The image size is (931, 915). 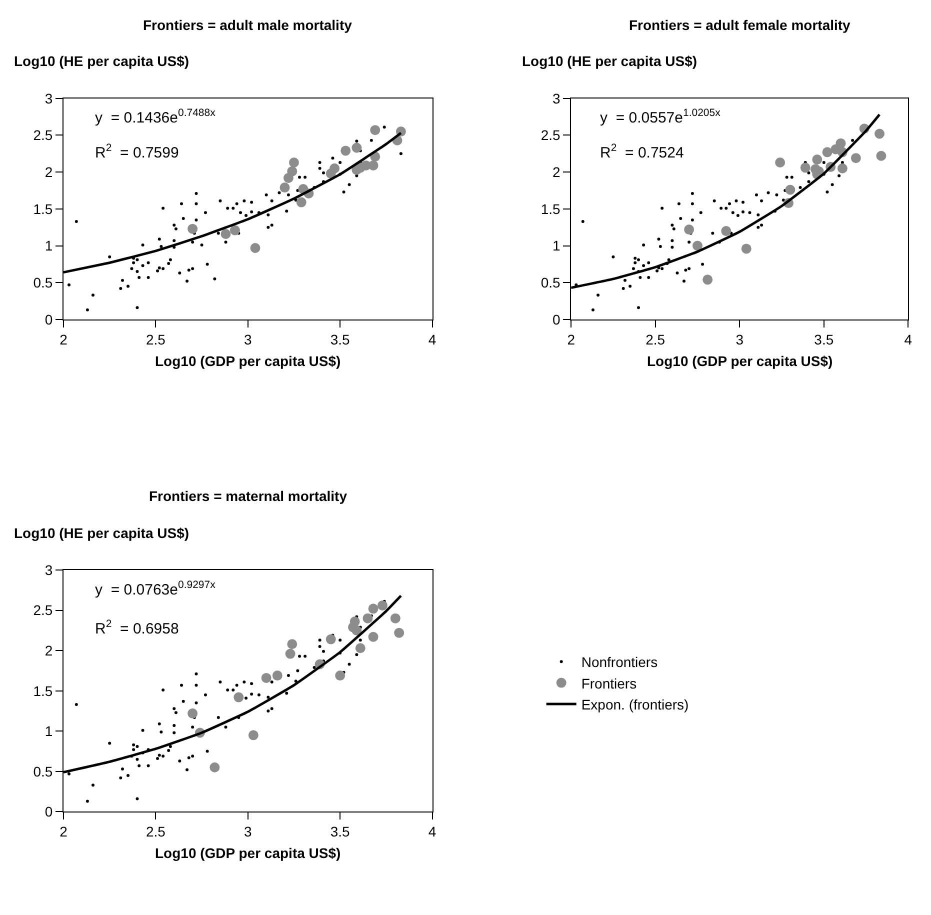 I want to click on chart-title: Frontiers = maternal mortality, so click(x=248, y=496).